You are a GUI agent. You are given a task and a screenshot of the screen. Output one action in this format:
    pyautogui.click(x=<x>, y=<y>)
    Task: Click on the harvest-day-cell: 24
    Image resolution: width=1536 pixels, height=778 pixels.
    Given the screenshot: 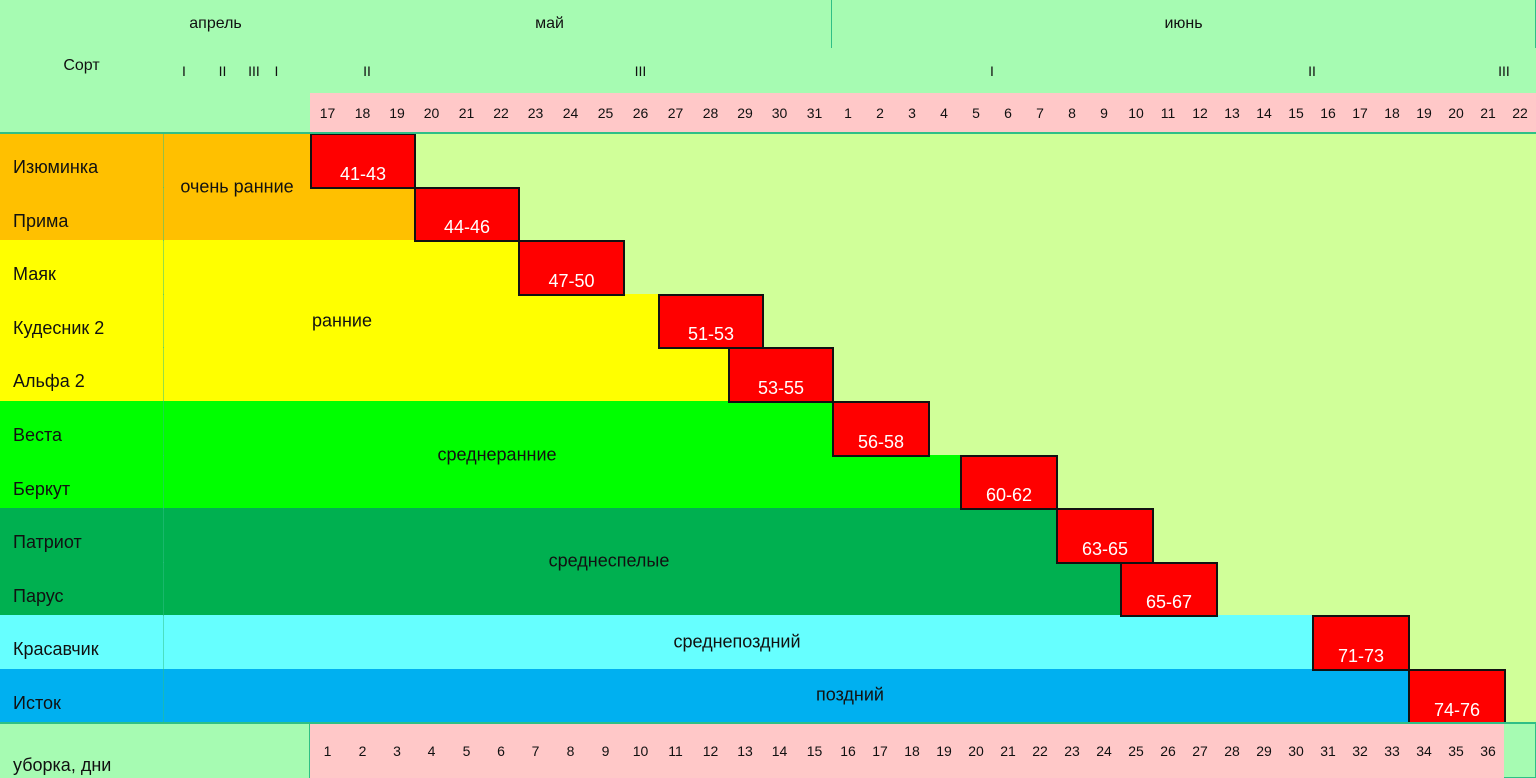 What is the action you would take?
    pyautogui.click(x=1104, y=750)
    